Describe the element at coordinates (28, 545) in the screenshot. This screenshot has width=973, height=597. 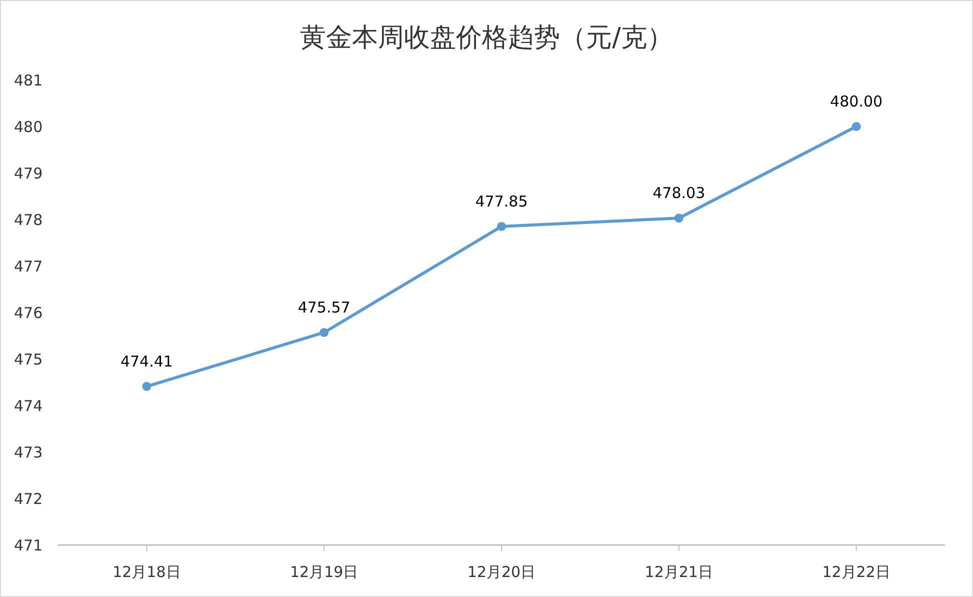
I see `y-tick-label: 471` at that location.